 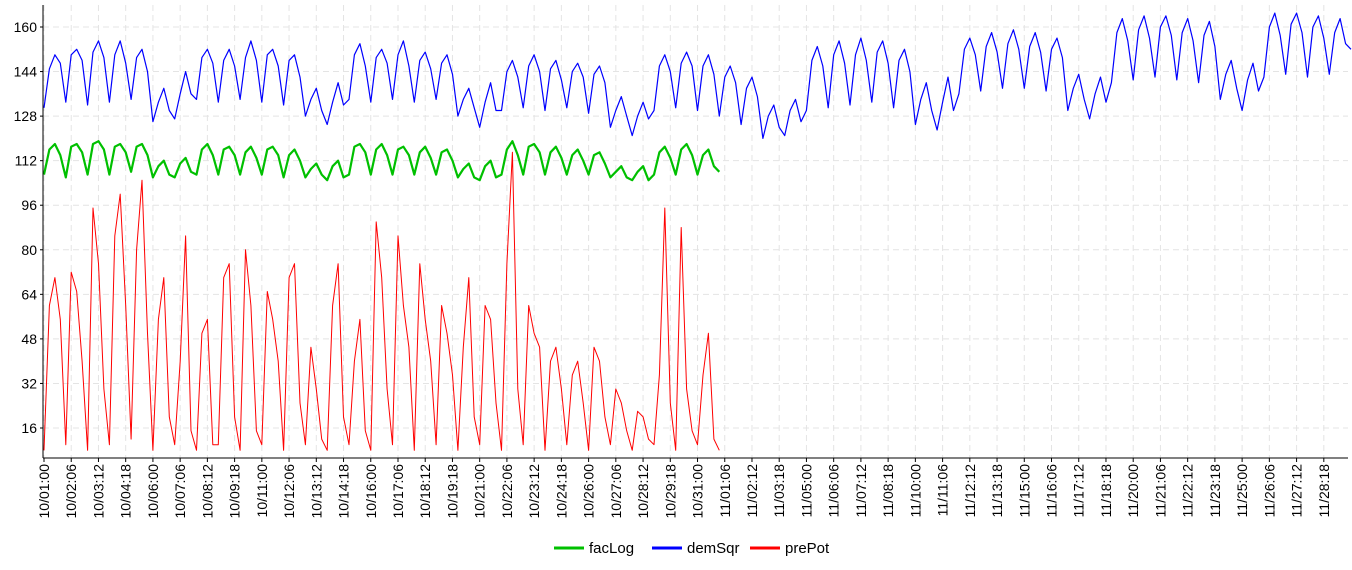 What do you see at coordinates (26, 116) in the screenshot?
I see `y-tick-label: 128` at bounding box center [26, 116].